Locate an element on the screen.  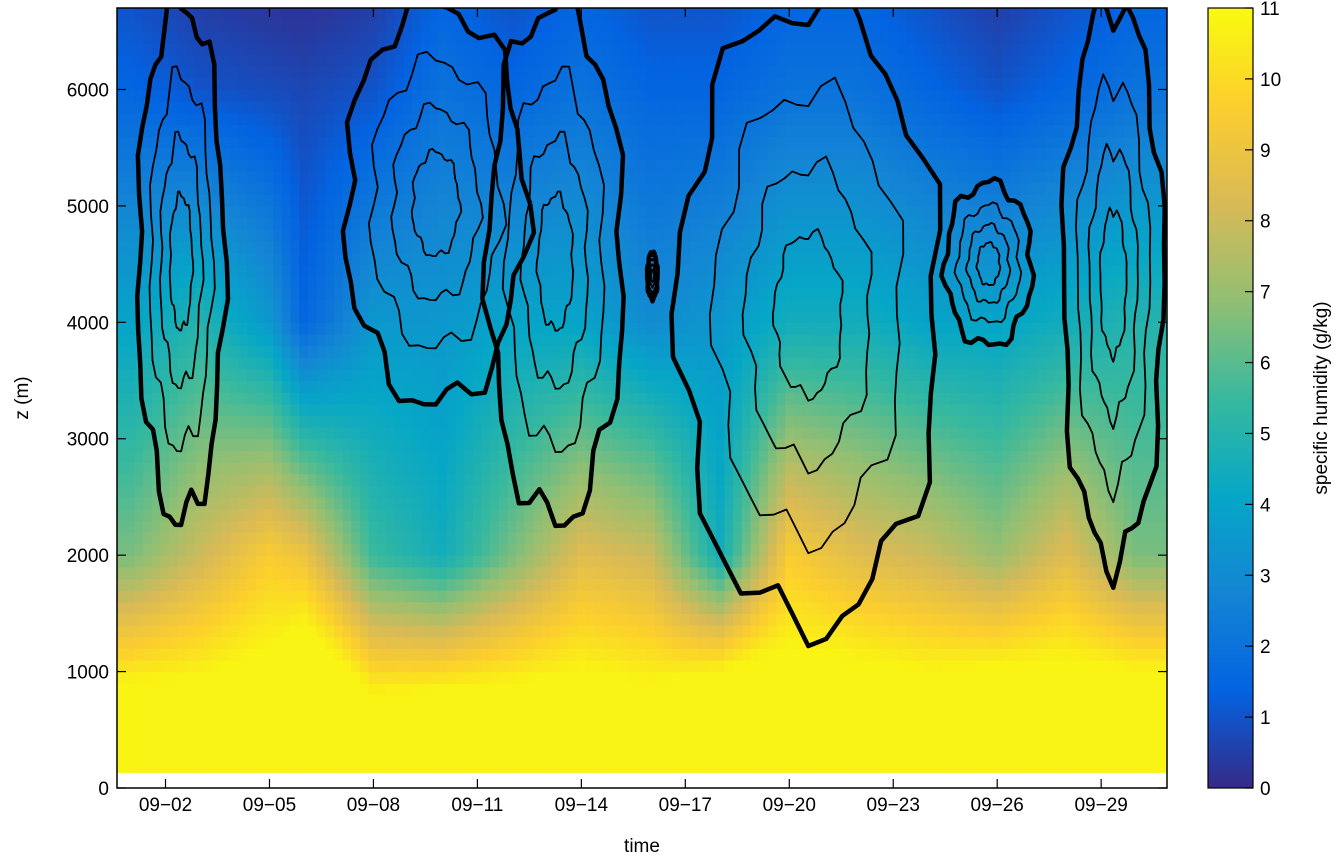
colorbar-tick-label: 3 is located at coordinates (1265, 576).